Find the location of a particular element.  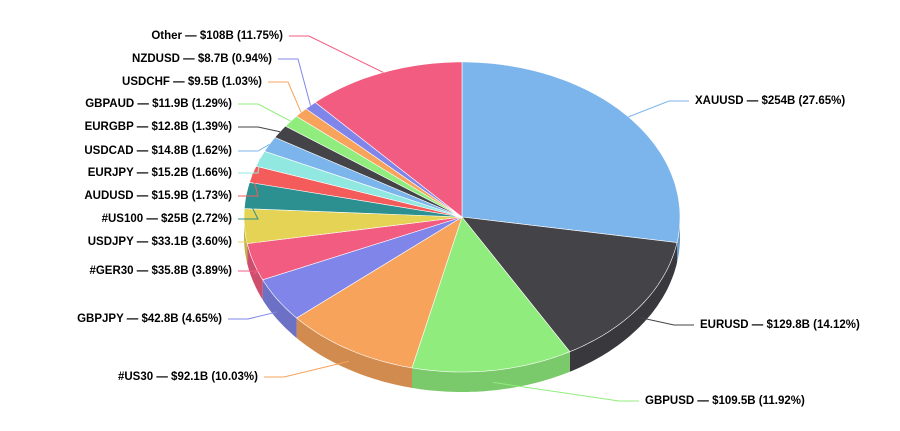

data-label: Other — $108B (11.75%) is located at coordinates (217, 36).